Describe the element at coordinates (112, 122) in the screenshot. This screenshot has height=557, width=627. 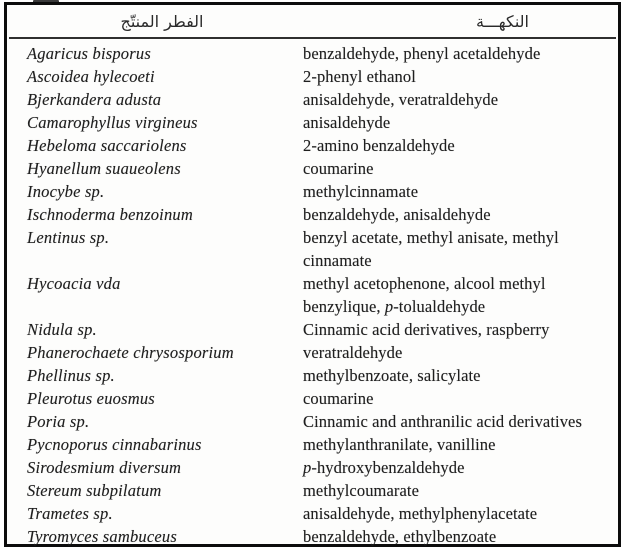
I see `species-name: Camarophyllus virgineus` at that location.